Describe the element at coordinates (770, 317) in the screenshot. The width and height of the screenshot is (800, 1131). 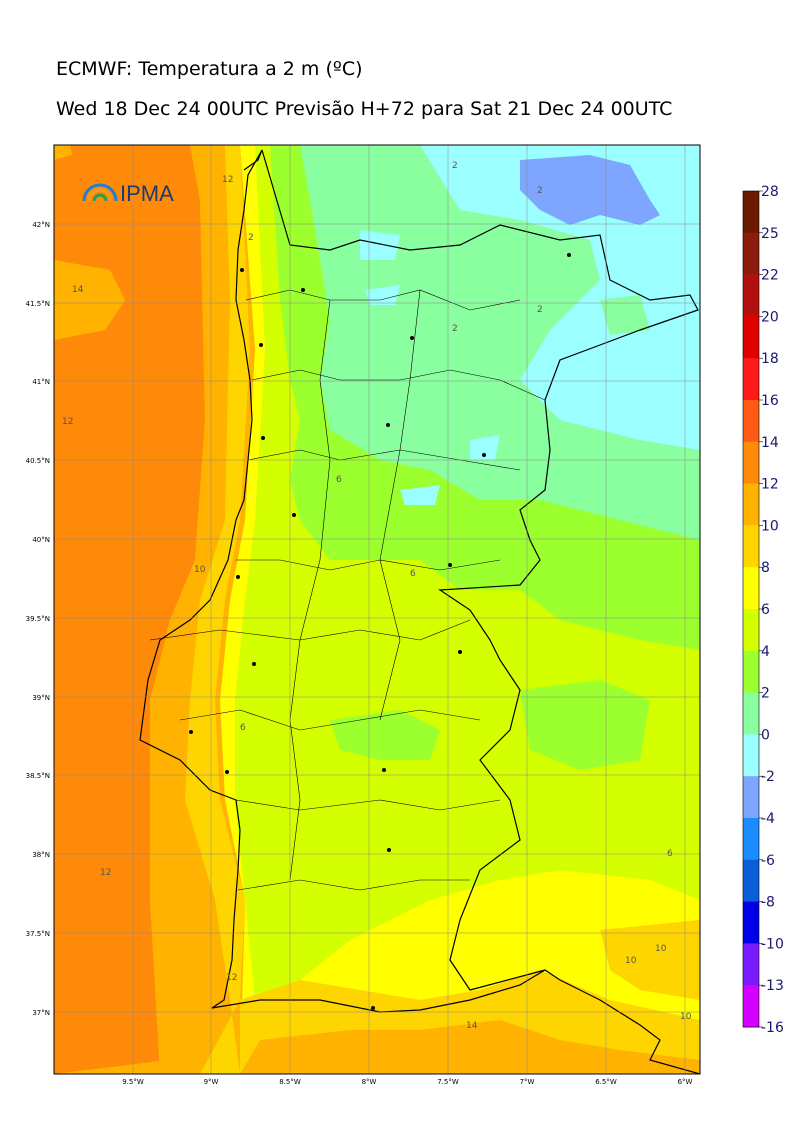
I see `colorbar-label: 20` at that location.